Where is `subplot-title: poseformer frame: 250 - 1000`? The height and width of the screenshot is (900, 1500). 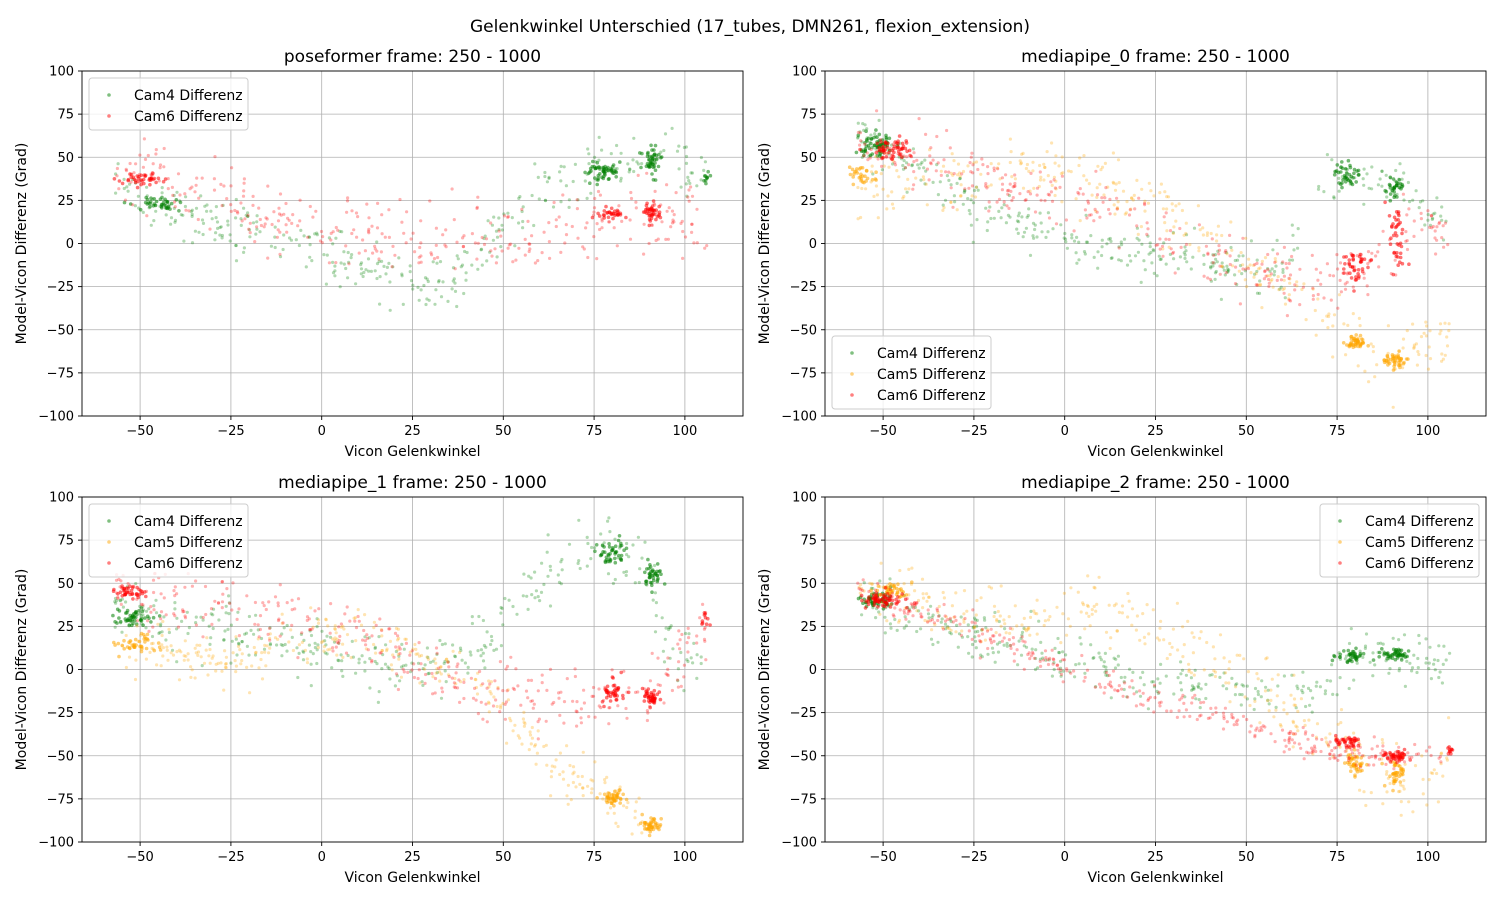
subplot-title: poseformer frame: 250 - 1000 is located at coordinates (412, 57).